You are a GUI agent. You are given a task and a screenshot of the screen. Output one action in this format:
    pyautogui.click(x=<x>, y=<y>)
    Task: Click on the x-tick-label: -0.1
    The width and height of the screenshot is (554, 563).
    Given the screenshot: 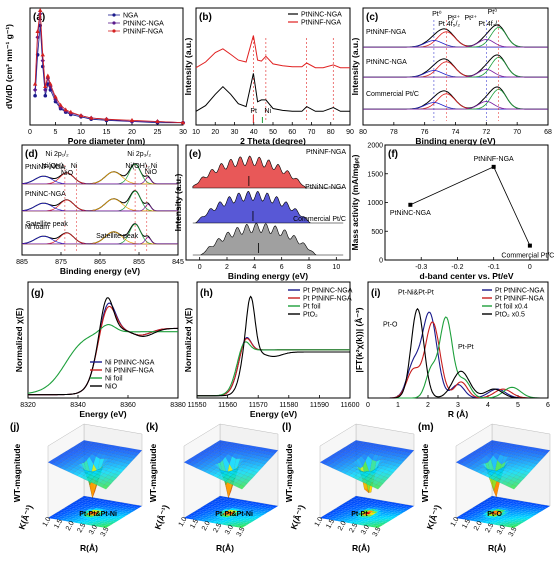 What is the action you would take?
    pyautogui.click(x=494, y=267)
    